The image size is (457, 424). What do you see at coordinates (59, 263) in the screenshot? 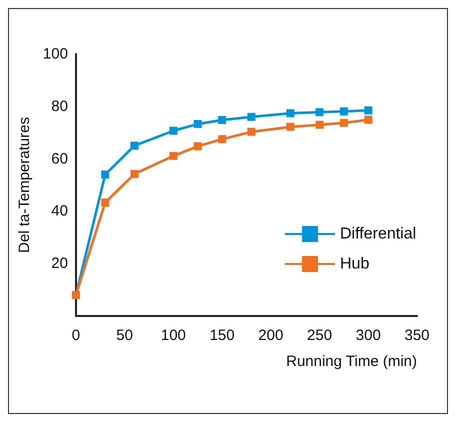
I see `y-tick-label: 20` at bounding box center [59, 263].